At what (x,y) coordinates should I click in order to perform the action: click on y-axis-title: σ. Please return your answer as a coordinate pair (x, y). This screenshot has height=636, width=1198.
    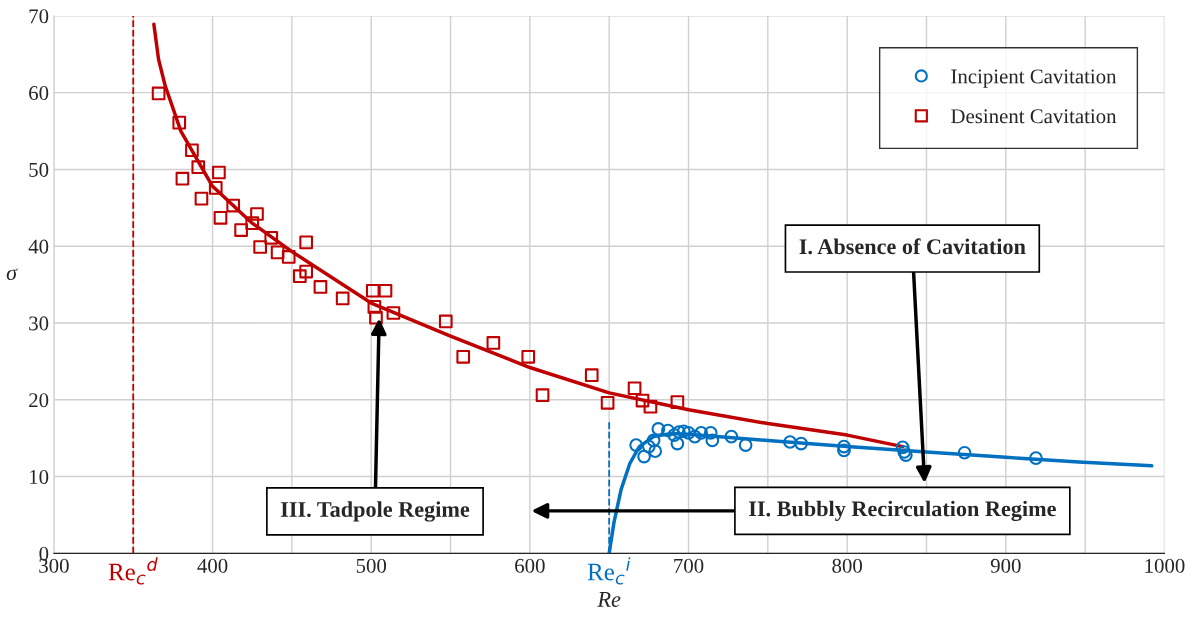
    Looking at the image, I should click on (12, 274).